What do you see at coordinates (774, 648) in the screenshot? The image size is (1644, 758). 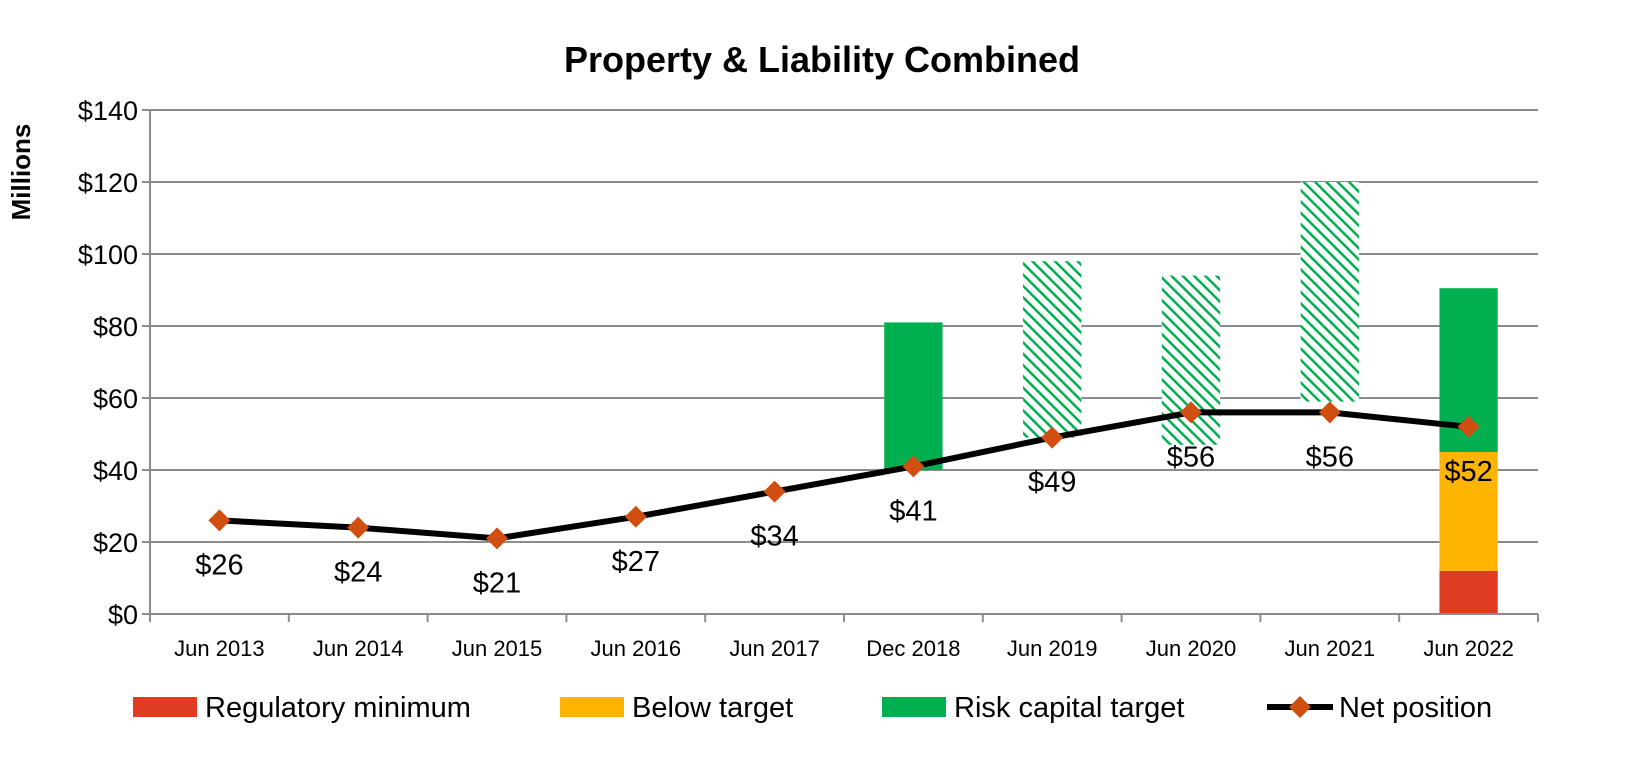 I see `x-tick-label: Jun 2017` at bounding box center [774, 648].